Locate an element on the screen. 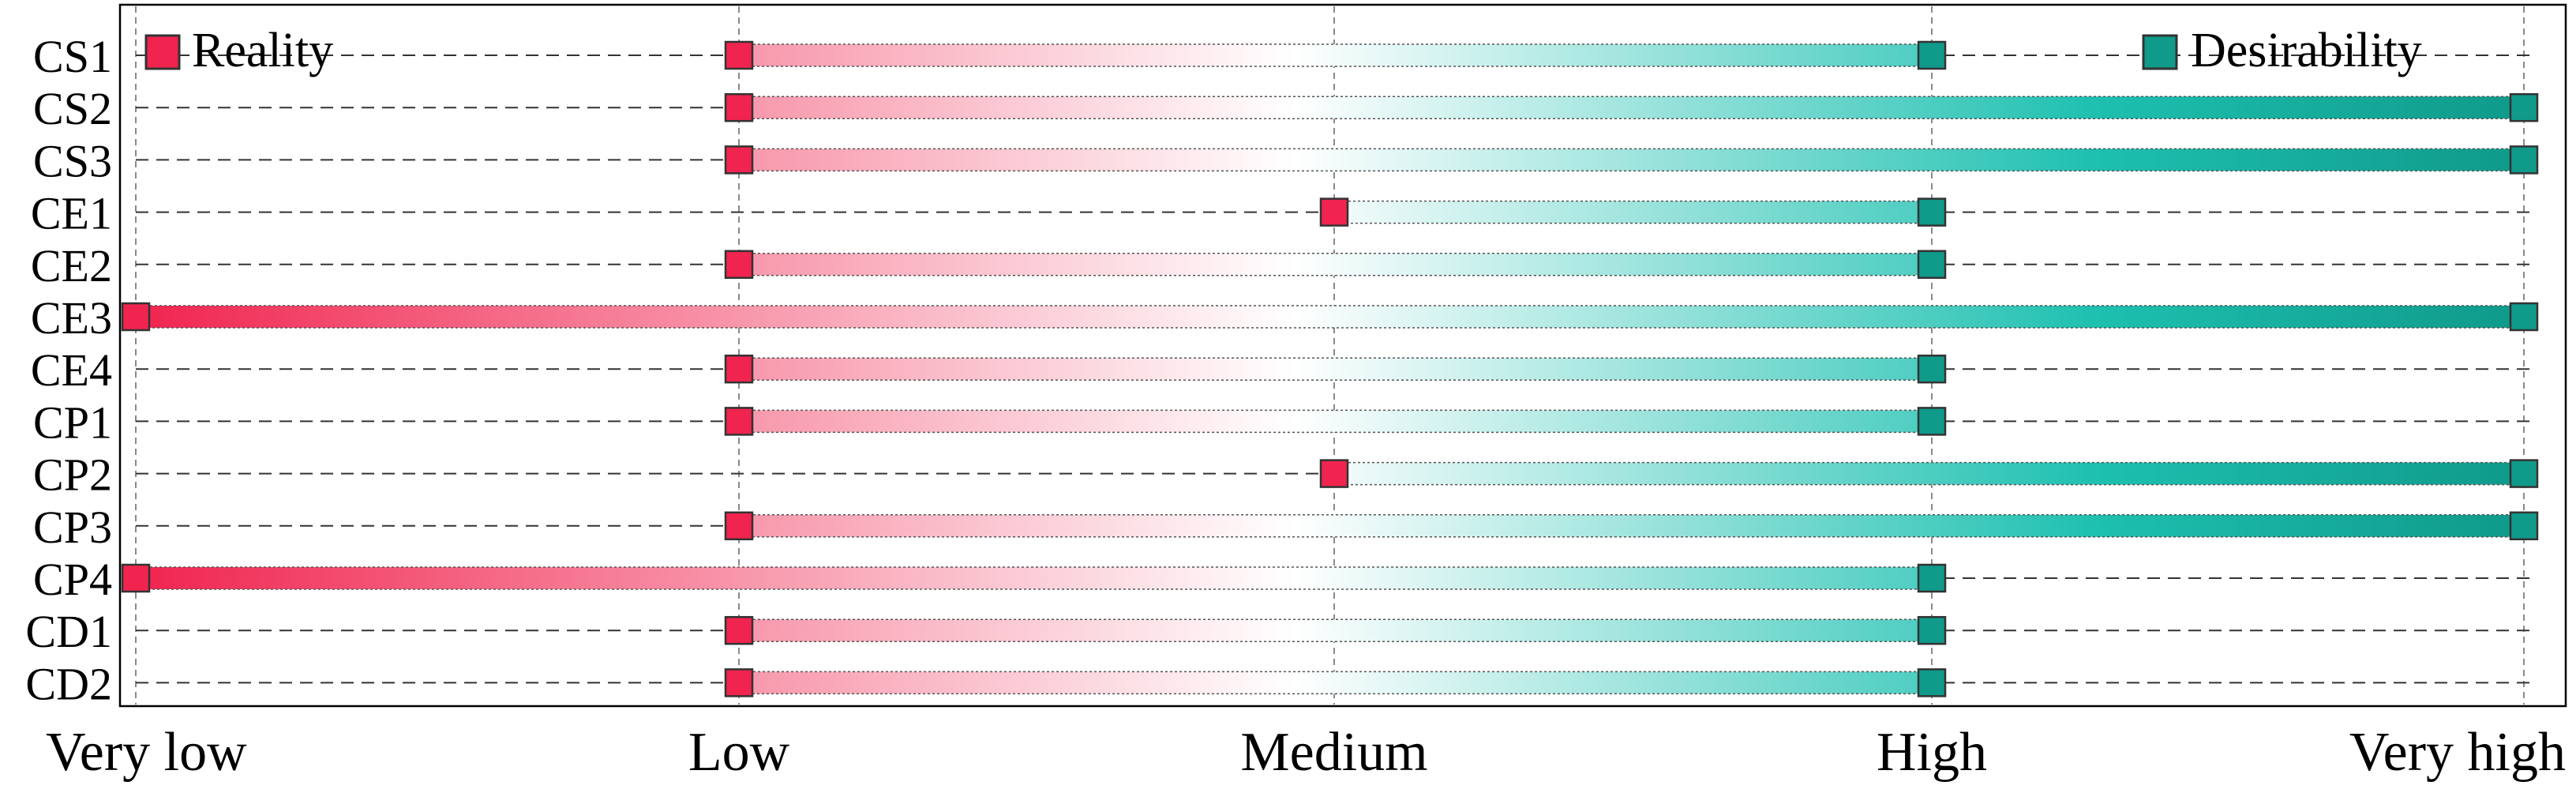 The width and height of the screenshot is (2576, 793). category-label: CE1 is located at coordinates (71, 213).